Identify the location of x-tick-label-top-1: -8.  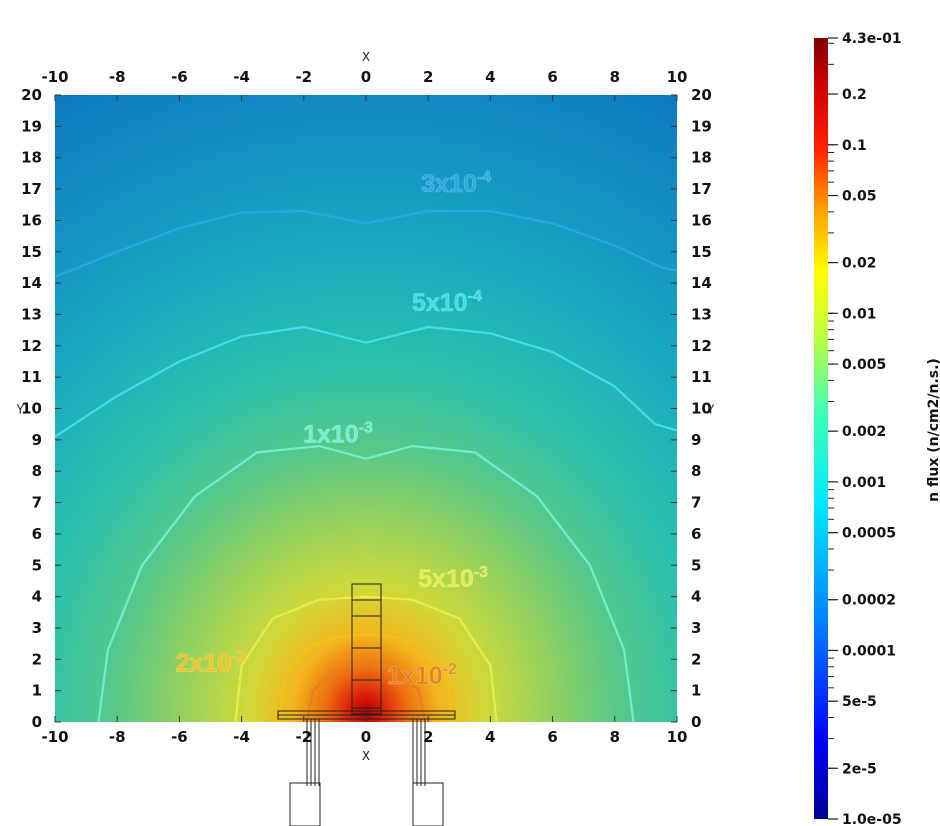
(117, 77).